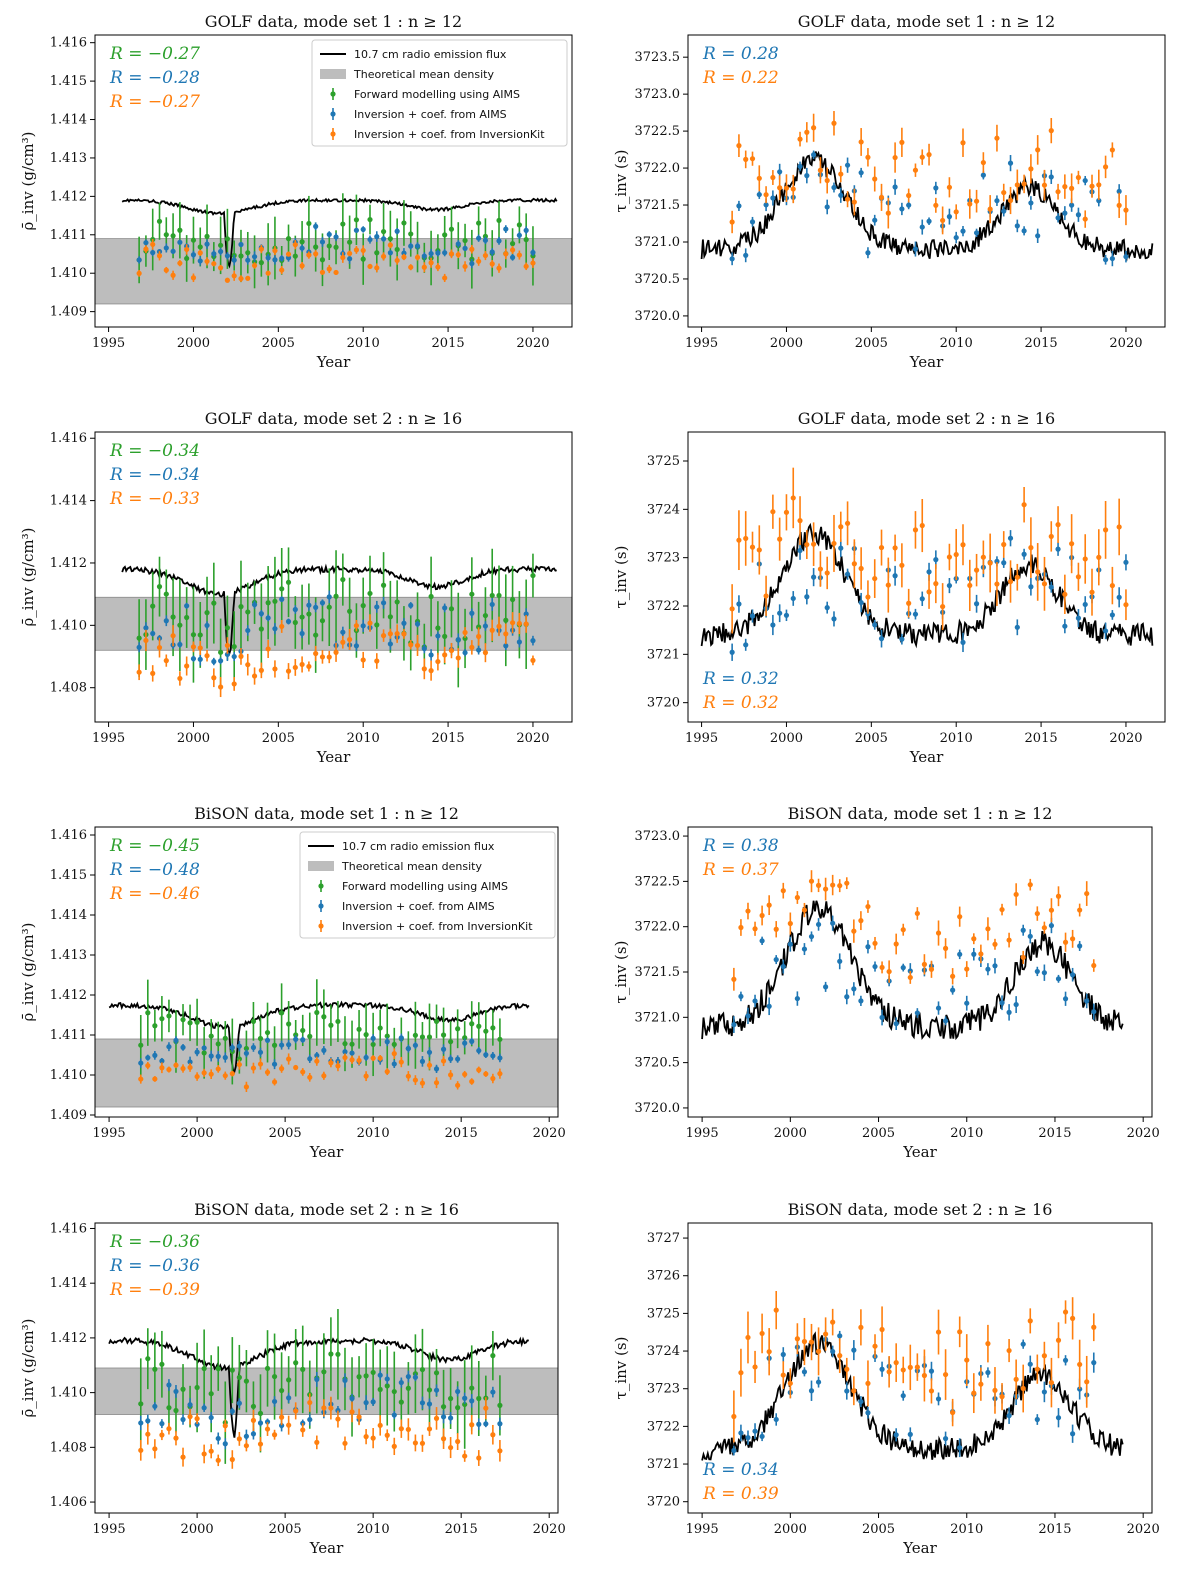  What do you see at coordinates (68, 875) in the screenshot?
I see `y-tick-label: 1.415` at bounding box center [68, 875].